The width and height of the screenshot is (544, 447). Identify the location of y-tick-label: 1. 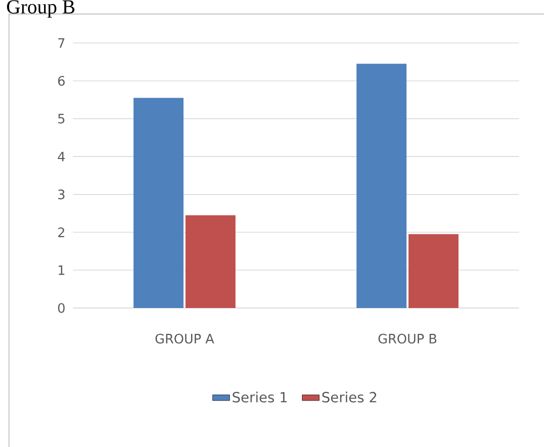
(61, 270).